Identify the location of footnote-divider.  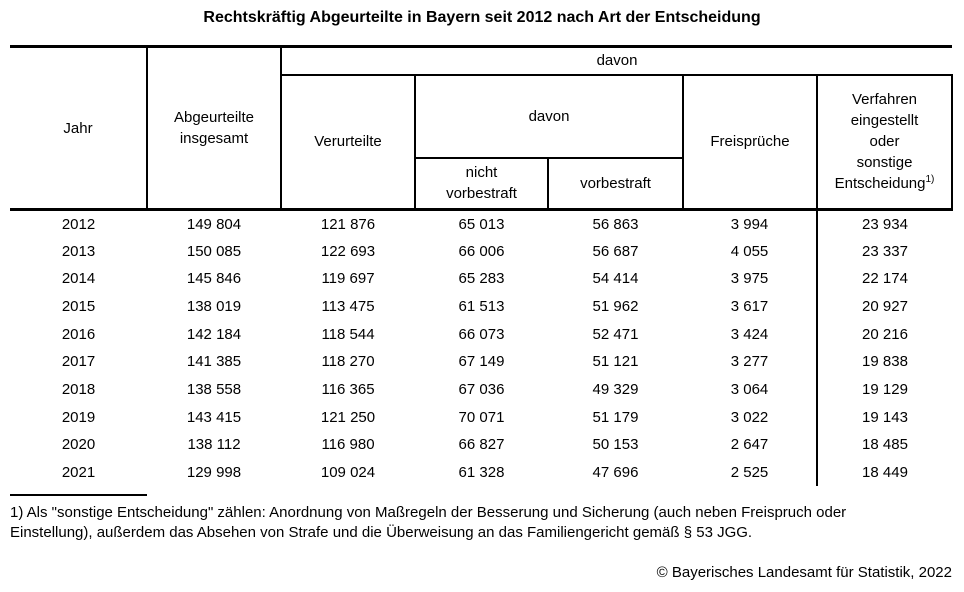
(78, 495).